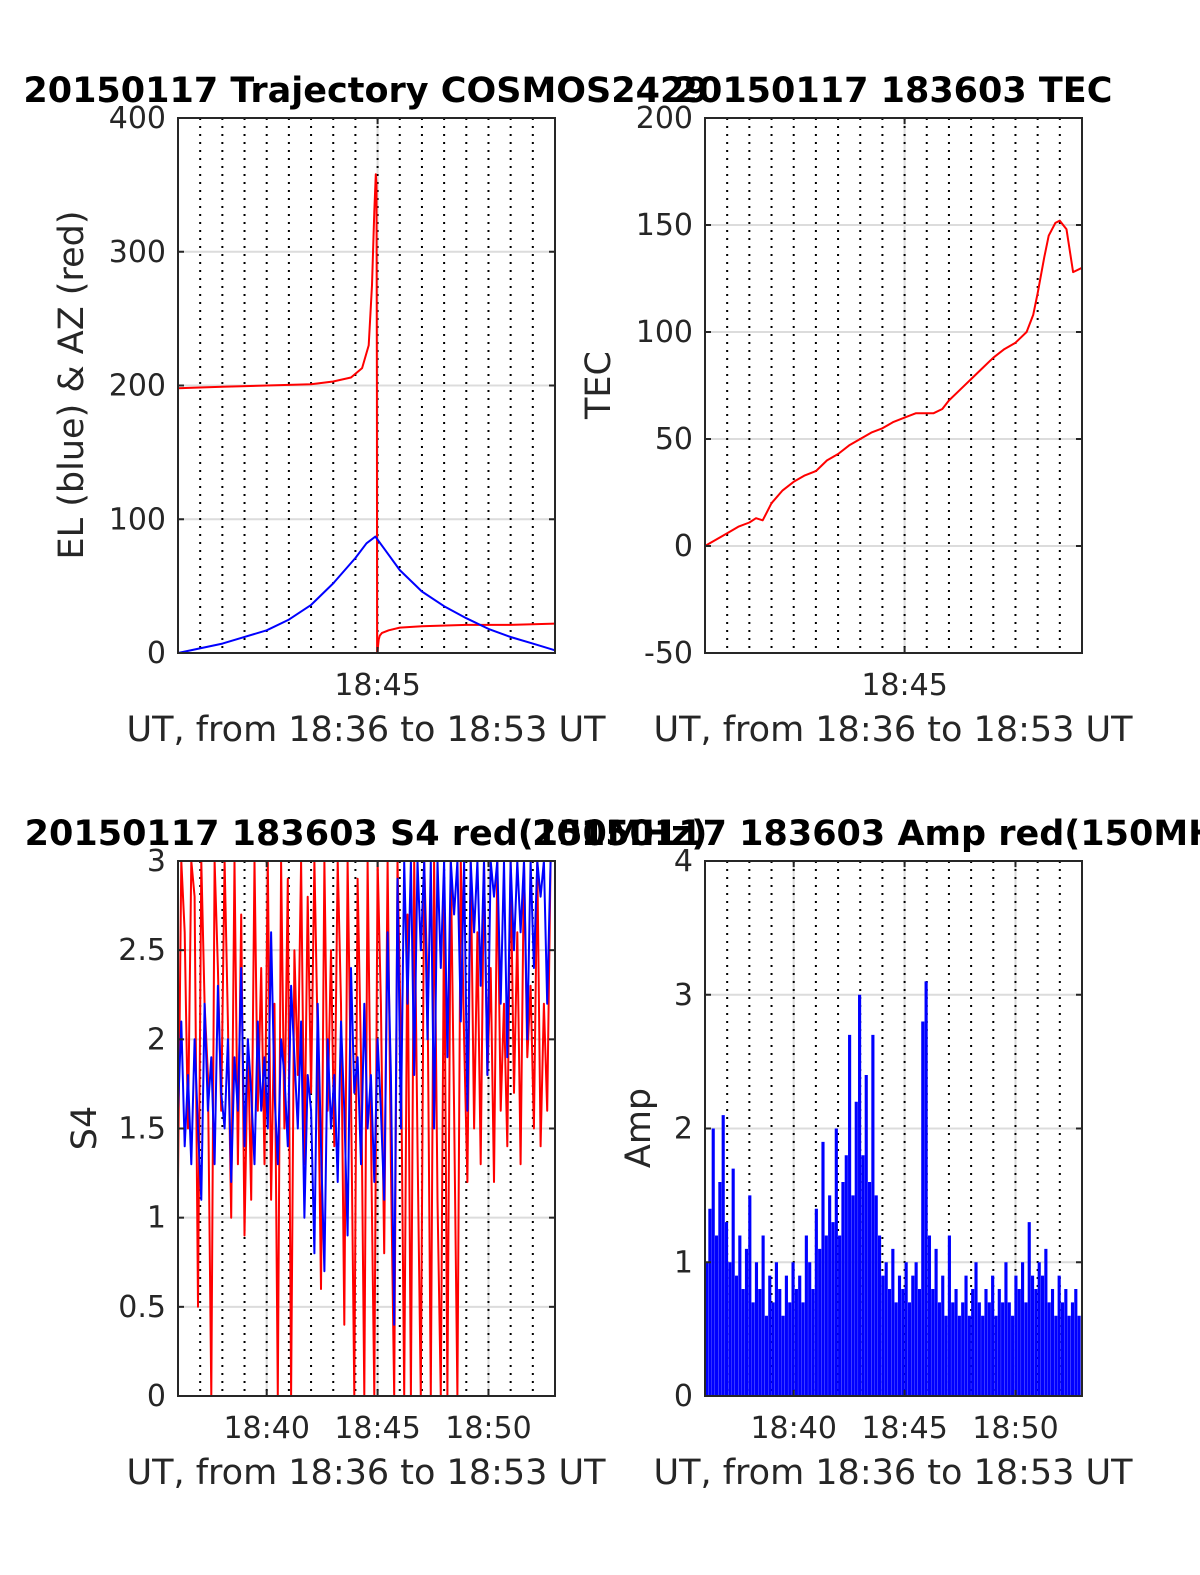 Image resolution: width=1200 pixels, height=1575 pixels. I want to click on ticks: 0 1 2 3 4 18:40 18:45 18:50, so click(878, 1145).